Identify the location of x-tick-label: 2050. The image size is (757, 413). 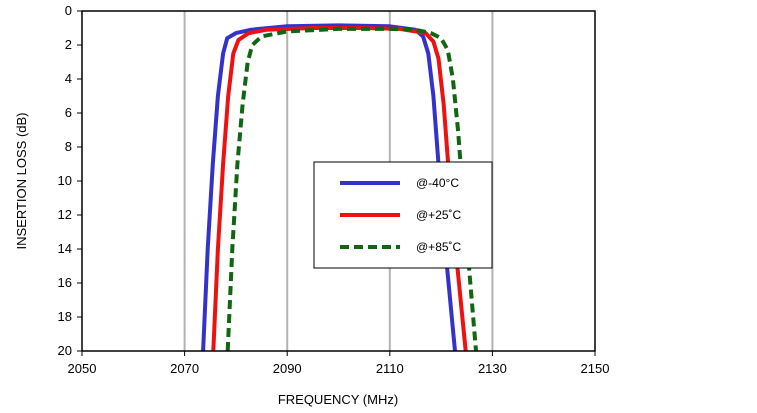
(82, 368).